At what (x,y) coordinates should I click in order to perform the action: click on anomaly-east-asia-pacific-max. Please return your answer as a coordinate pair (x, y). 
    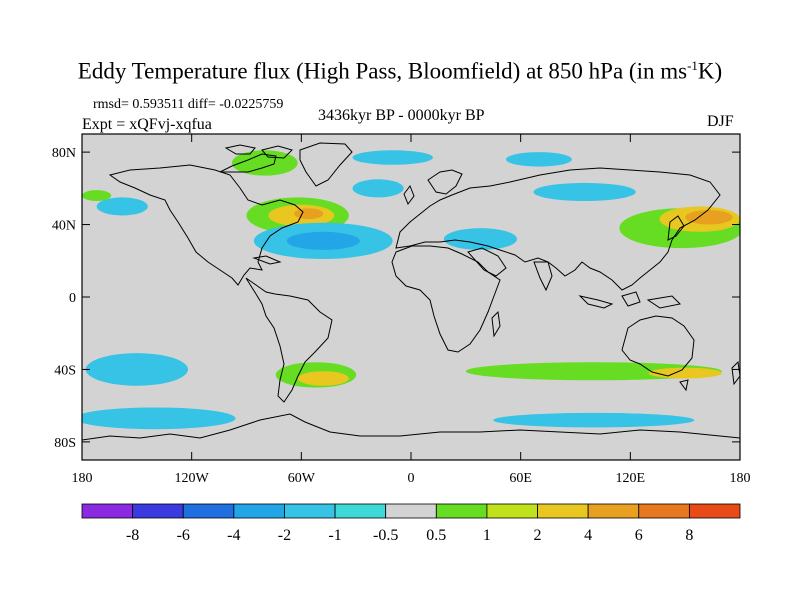
    Looking at the image, I should click on (709, 217).